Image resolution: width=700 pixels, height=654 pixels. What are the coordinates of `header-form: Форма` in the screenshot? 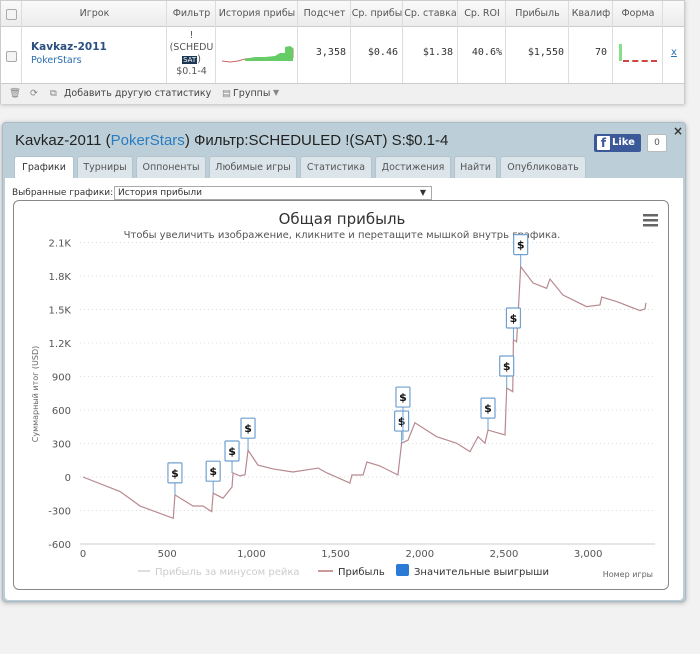 It's located at (638, 13).